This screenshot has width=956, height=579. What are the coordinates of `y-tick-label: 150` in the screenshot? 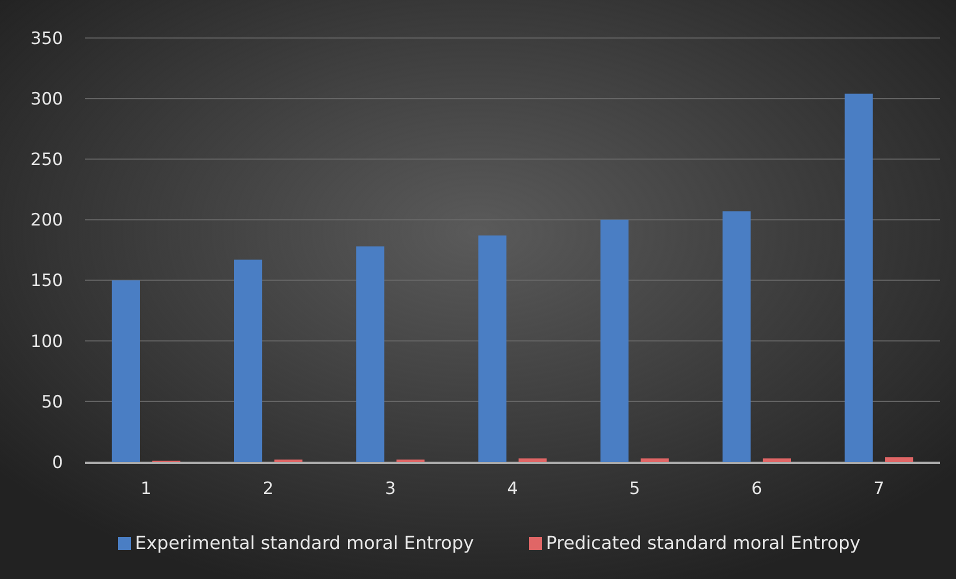 It's located at (46, 281).